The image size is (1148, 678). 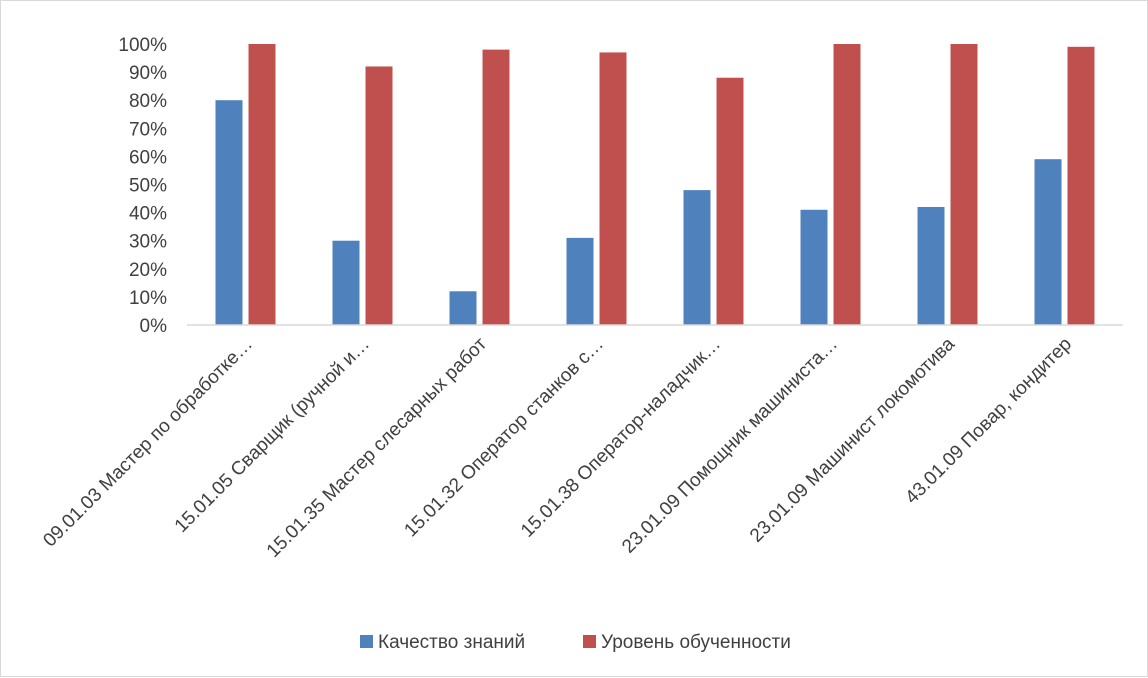 I want to click on y-tick-label: 90%, so click(x=148, y=73).